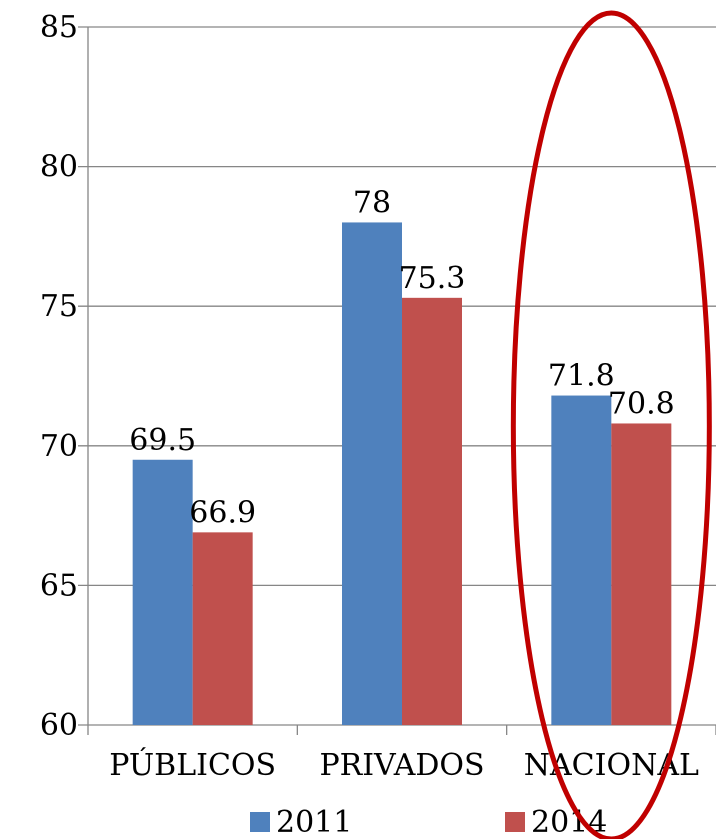  I want to click on category-labels: PÚBLICOS PRIVADOS NACIONAL, so click(404, 765).